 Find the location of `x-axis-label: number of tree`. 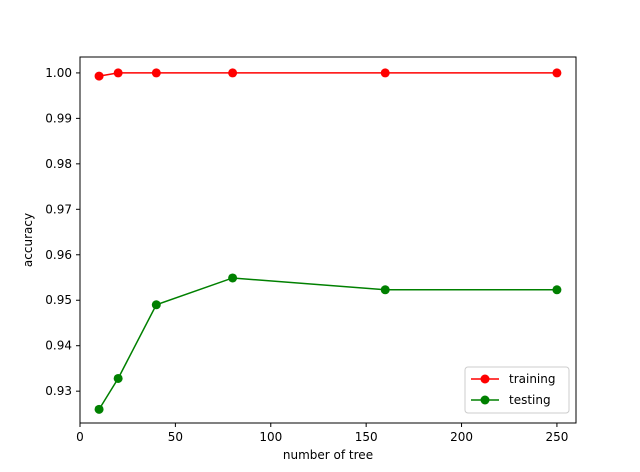

x-axis-label: number of tree is located at coordinates (328, 455).